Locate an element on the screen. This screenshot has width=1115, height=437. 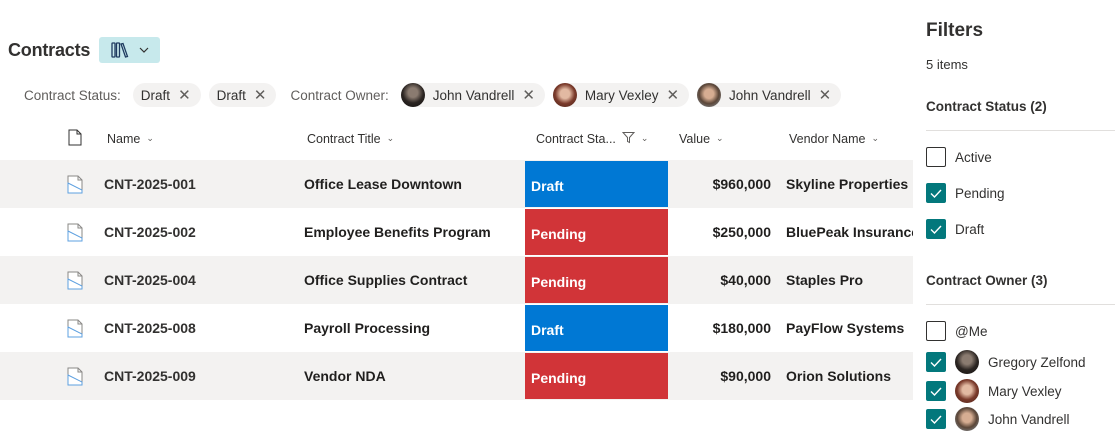
filter-option-active: Active is located at coordinates (959, 157).